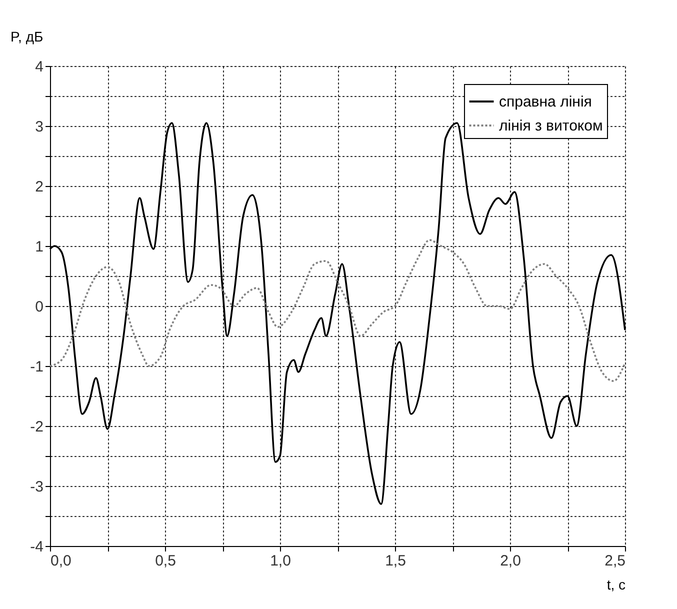 This screenshot has height=609, width=677. What do you see at coordinates (39, 67) in the screenshot?
I see `y-tick-label: 4` at bounding box center [39, 67].